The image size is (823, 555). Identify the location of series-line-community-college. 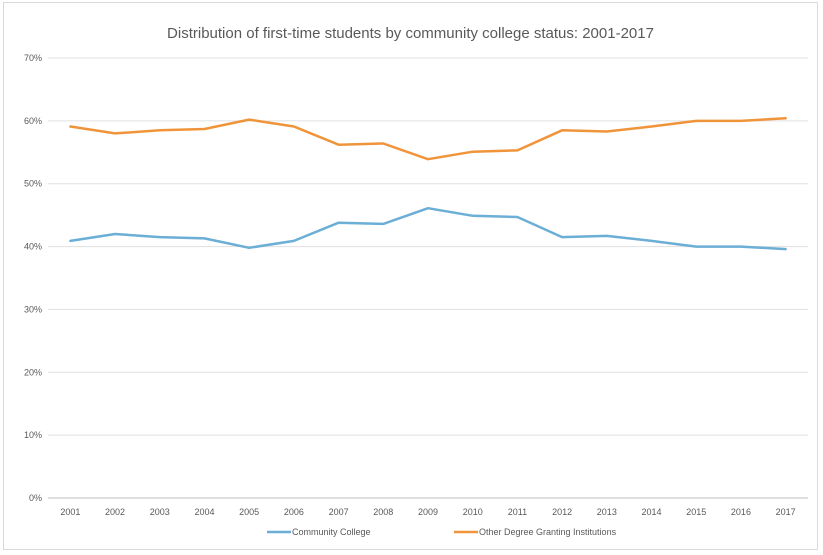
(428, 228).